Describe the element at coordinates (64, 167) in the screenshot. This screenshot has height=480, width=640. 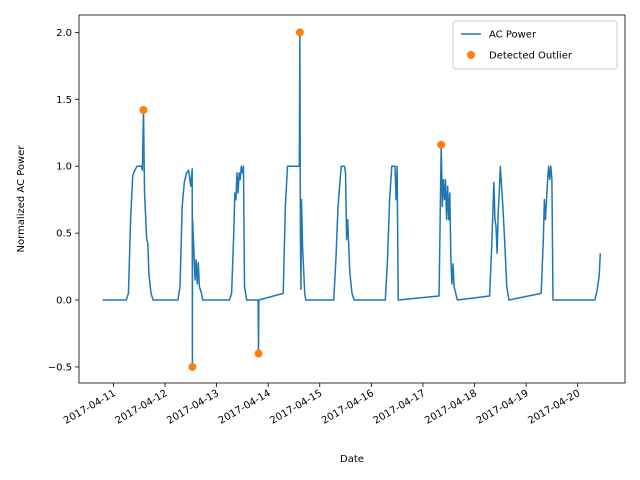
I see `y-tick-label: 1.0` at that location.